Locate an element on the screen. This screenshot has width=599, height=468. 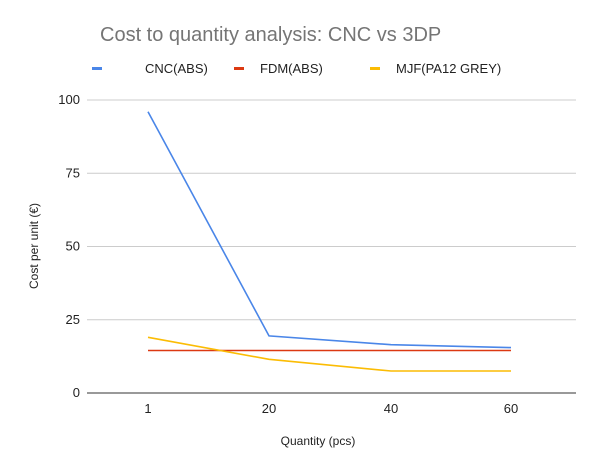
y-tick-label: 0 is located at coordinates (76, 392).